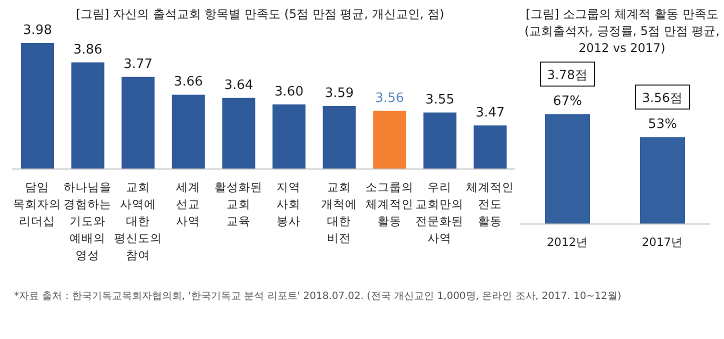  Describe the element at coordinates (389, 98) in the screenshot. I see `data-label: 3.56` at that location.